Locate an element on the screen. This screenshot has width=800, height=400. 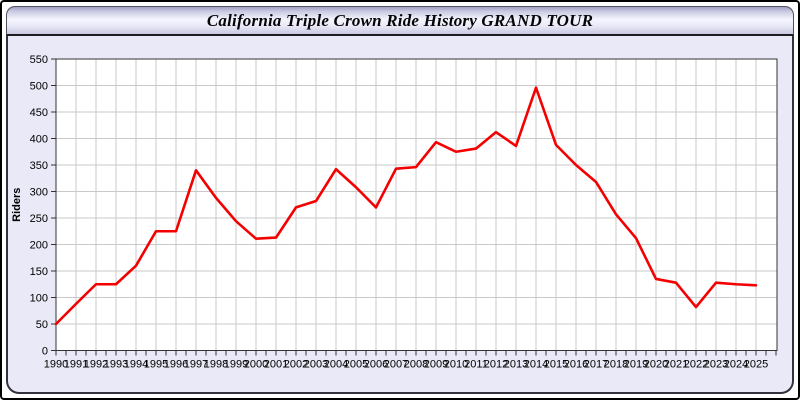
svg-text: 1997 is located at coordinates (196, 365).